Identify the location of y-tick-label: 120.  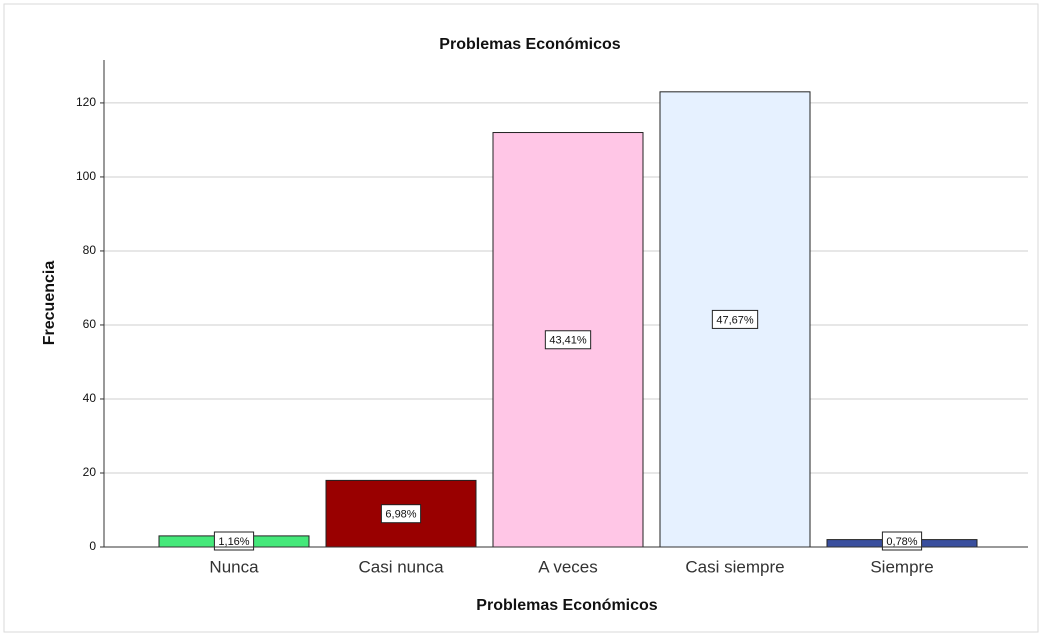
(86, 102).